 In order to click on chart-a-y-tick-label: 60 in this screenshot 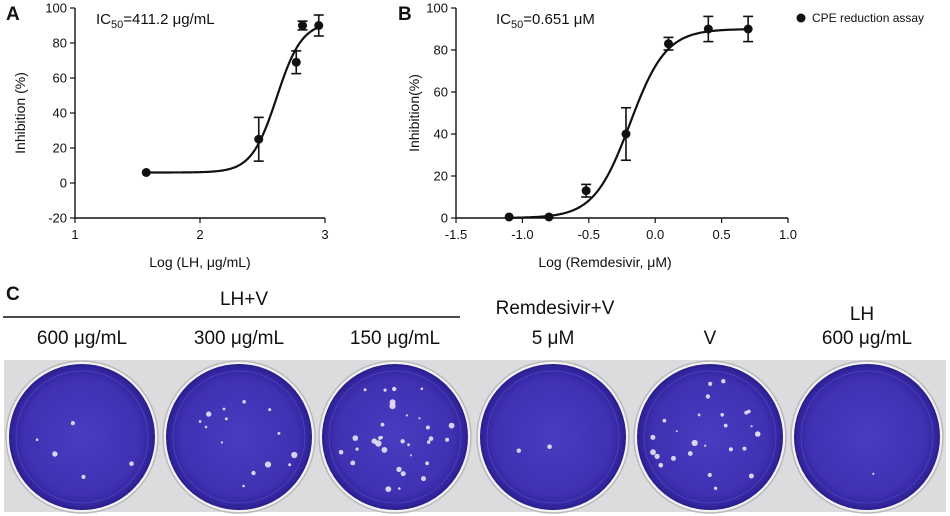, I will do `click(60, 78)`.